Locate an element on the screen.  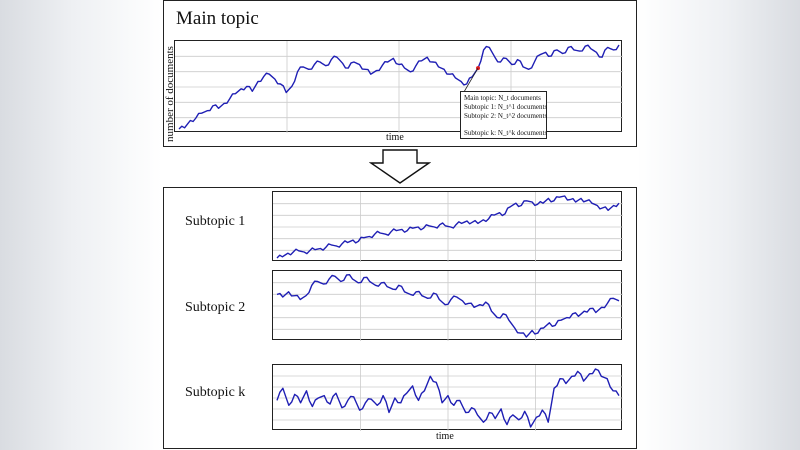
subtopic-k-chart is located at coordinates (447, 397).